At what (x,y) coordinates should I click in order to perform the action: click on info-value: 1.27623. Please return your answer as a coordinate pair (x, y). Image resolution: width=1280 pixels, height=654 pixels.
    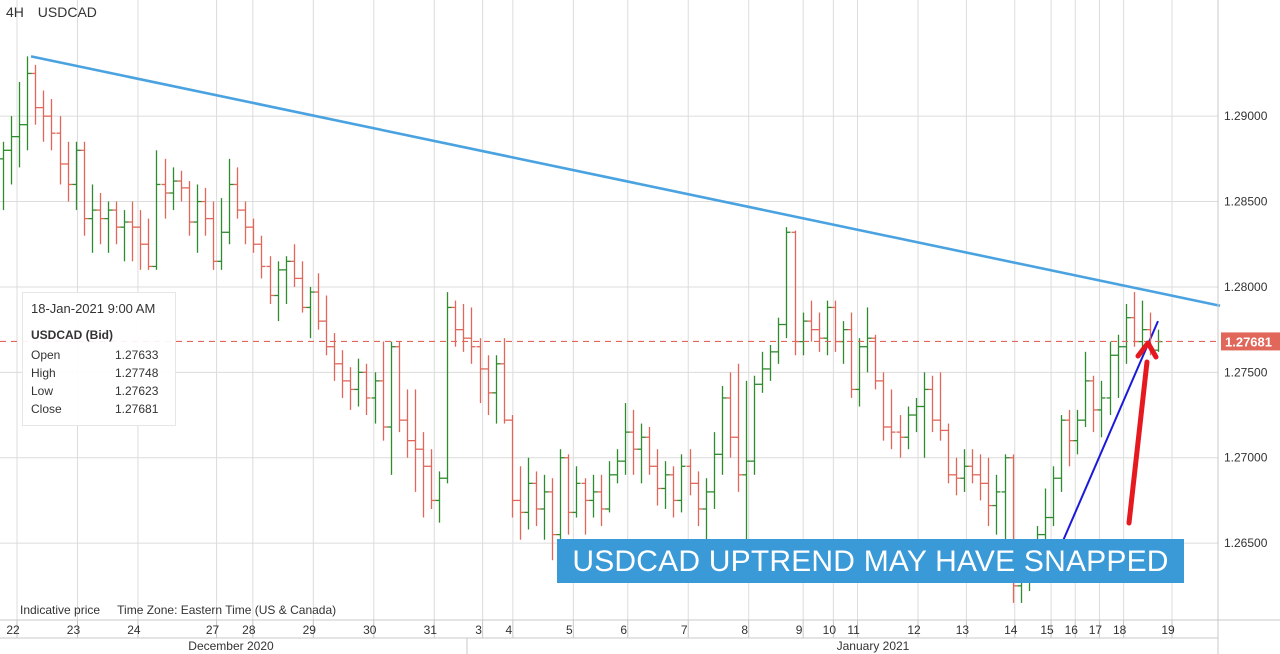
    Looking at the image, I should click on (137, 391).